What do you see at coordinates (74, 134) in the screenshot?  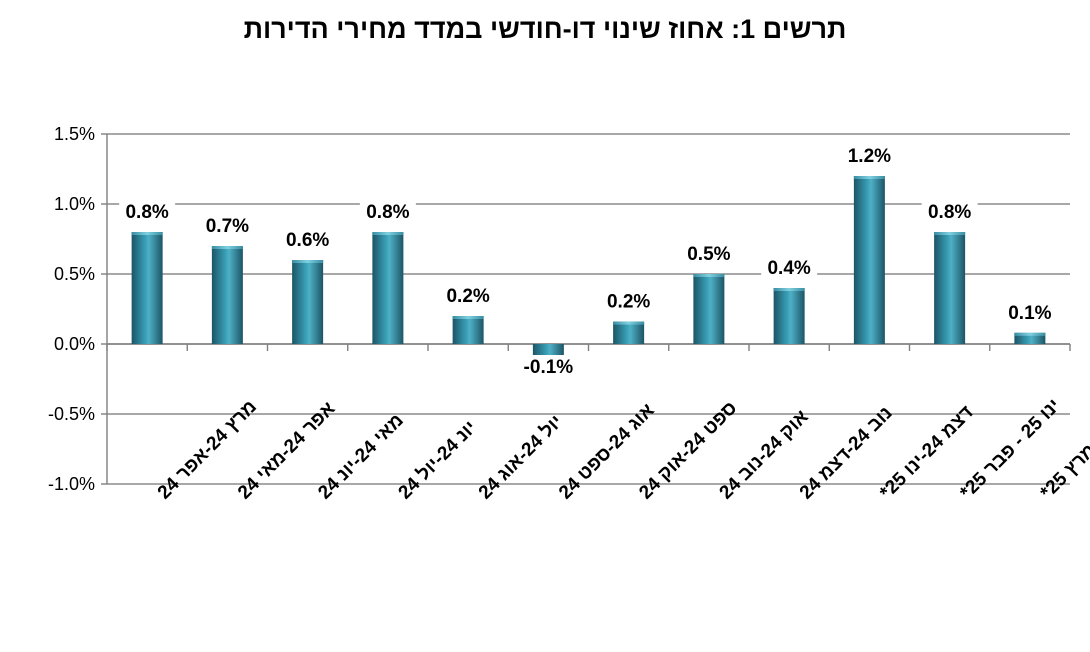 I see `y-tick-label: 1.5%` at bounding box center [74, 134].